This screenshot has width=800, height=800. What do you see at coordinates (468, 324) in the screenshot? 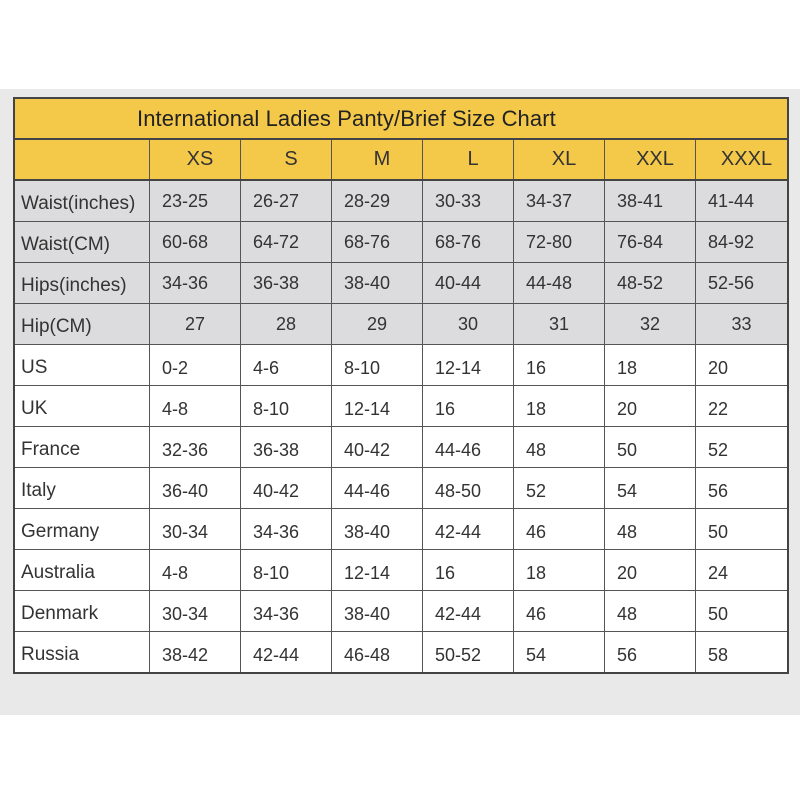
I see `table-cell: 30` at bounding box center [468, 324].